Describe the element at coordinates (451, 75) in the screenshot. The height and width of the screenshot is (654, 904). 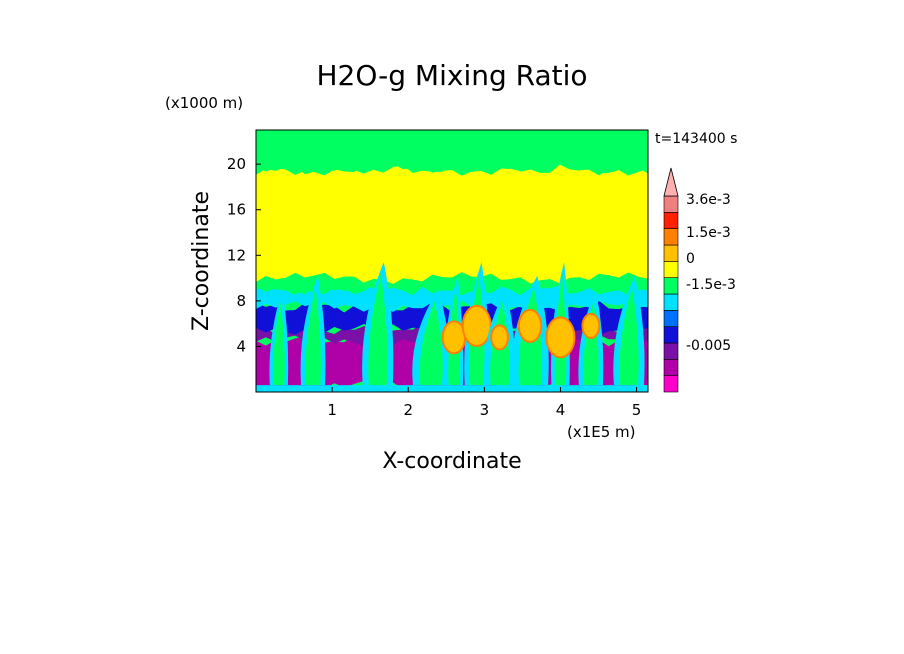
I see `chart-title: H2O-g Mixing Ratio` at that location.